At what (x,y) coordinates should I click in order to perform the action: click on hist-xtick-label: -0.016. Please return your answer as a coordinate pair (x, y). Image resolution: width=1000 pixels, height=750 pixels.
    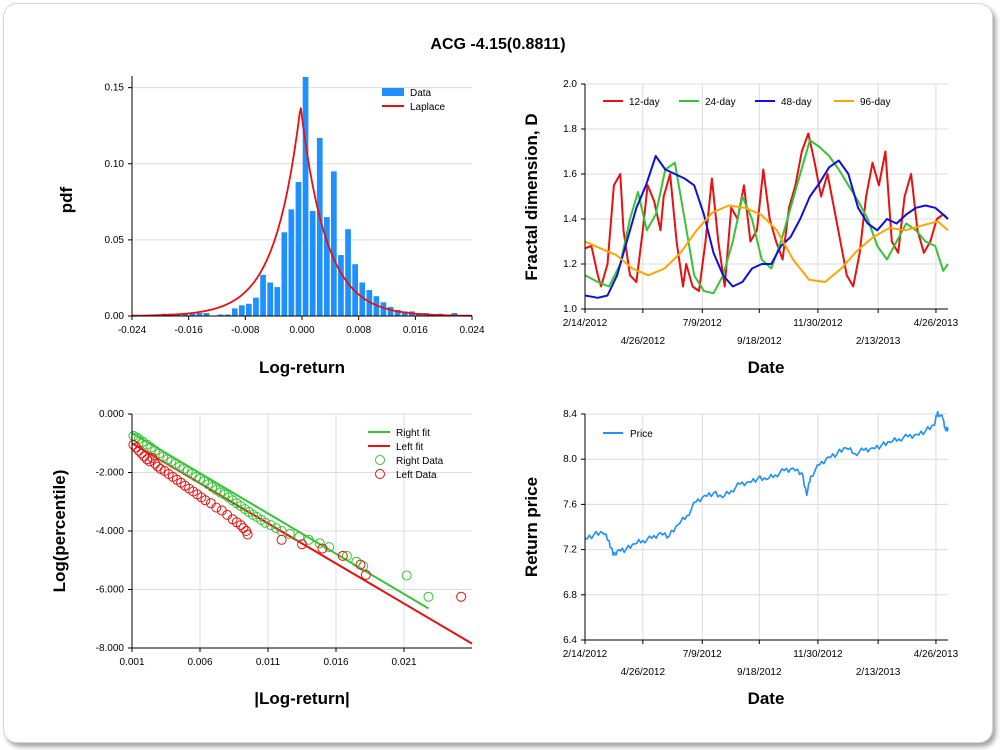
    Looking at the image, I should click on (188, 330).